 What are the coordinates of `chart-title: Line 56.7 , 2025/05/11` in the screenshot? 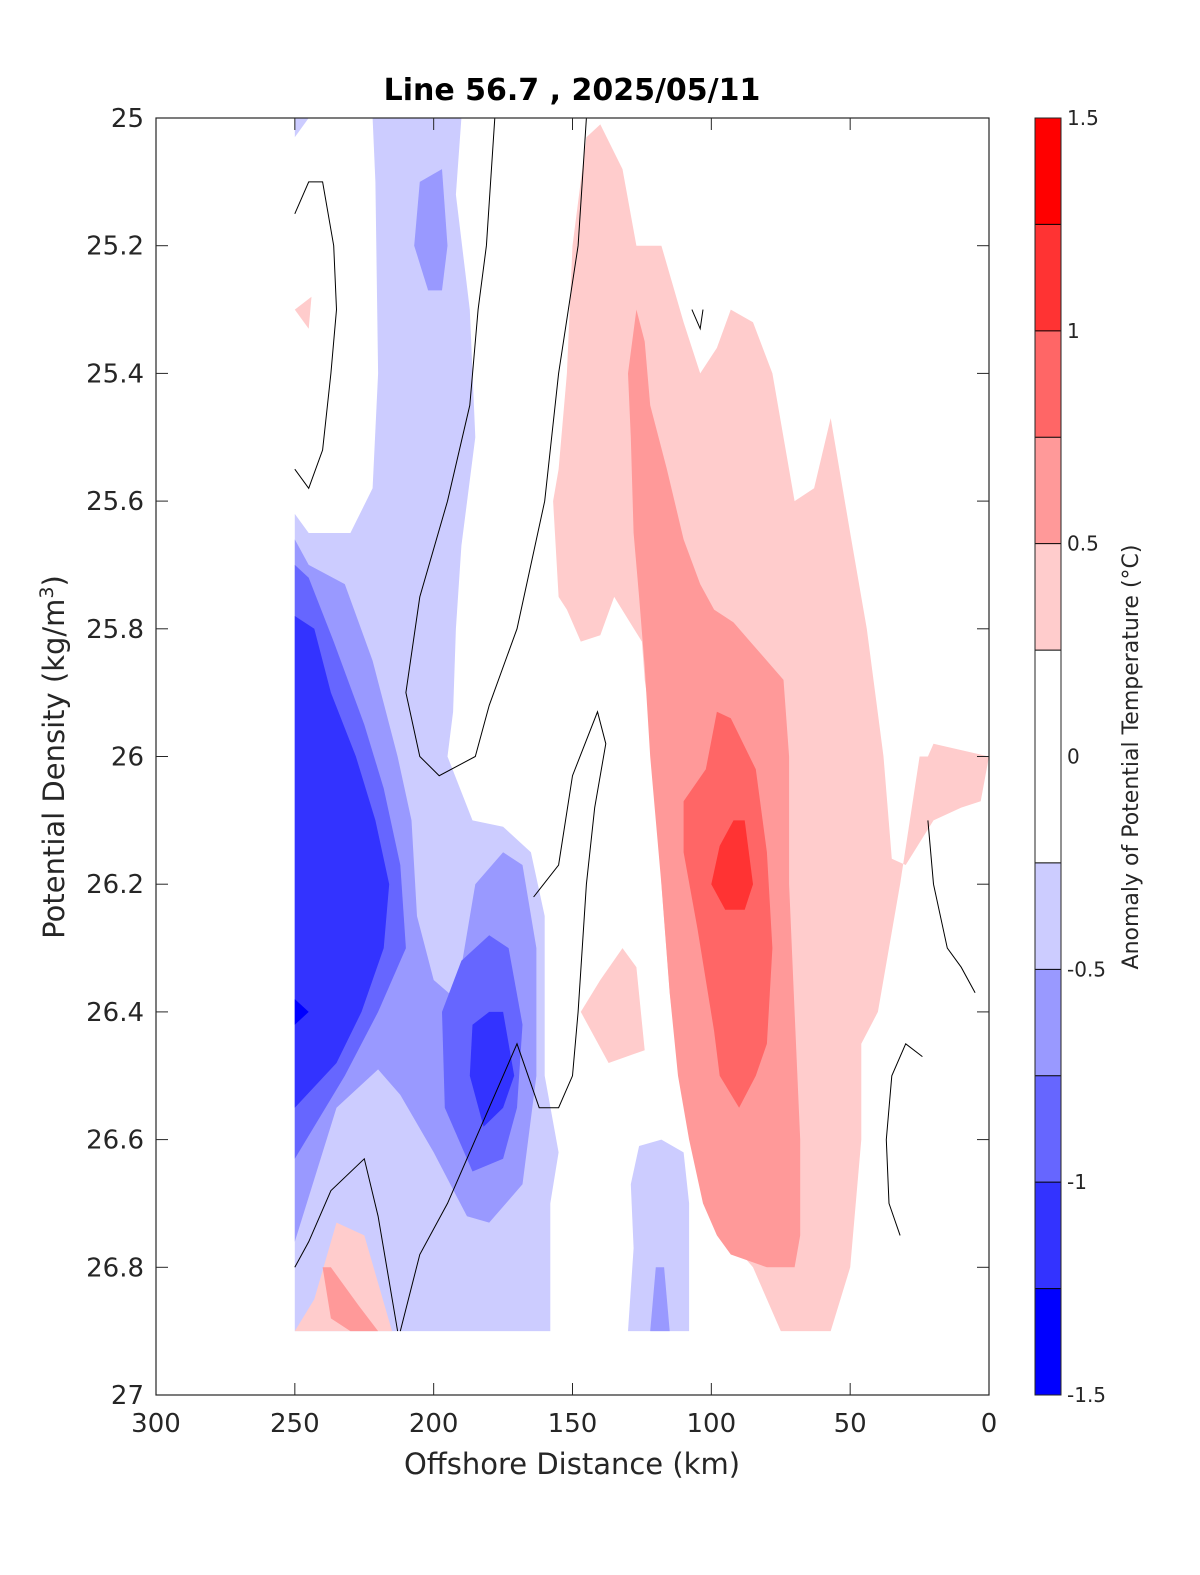 It's located at (572, 90).